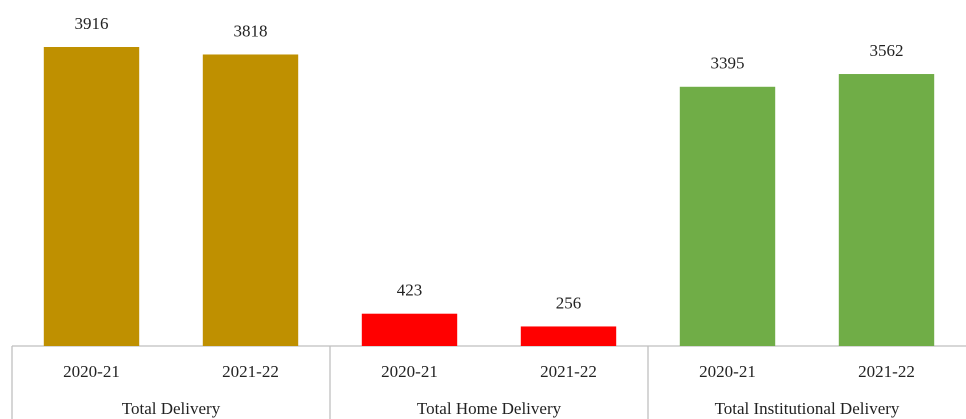  What do you see at coordinates (251, 30) in the screenshot?
I see `value-label: 3818` at bounding box center [251, 30].